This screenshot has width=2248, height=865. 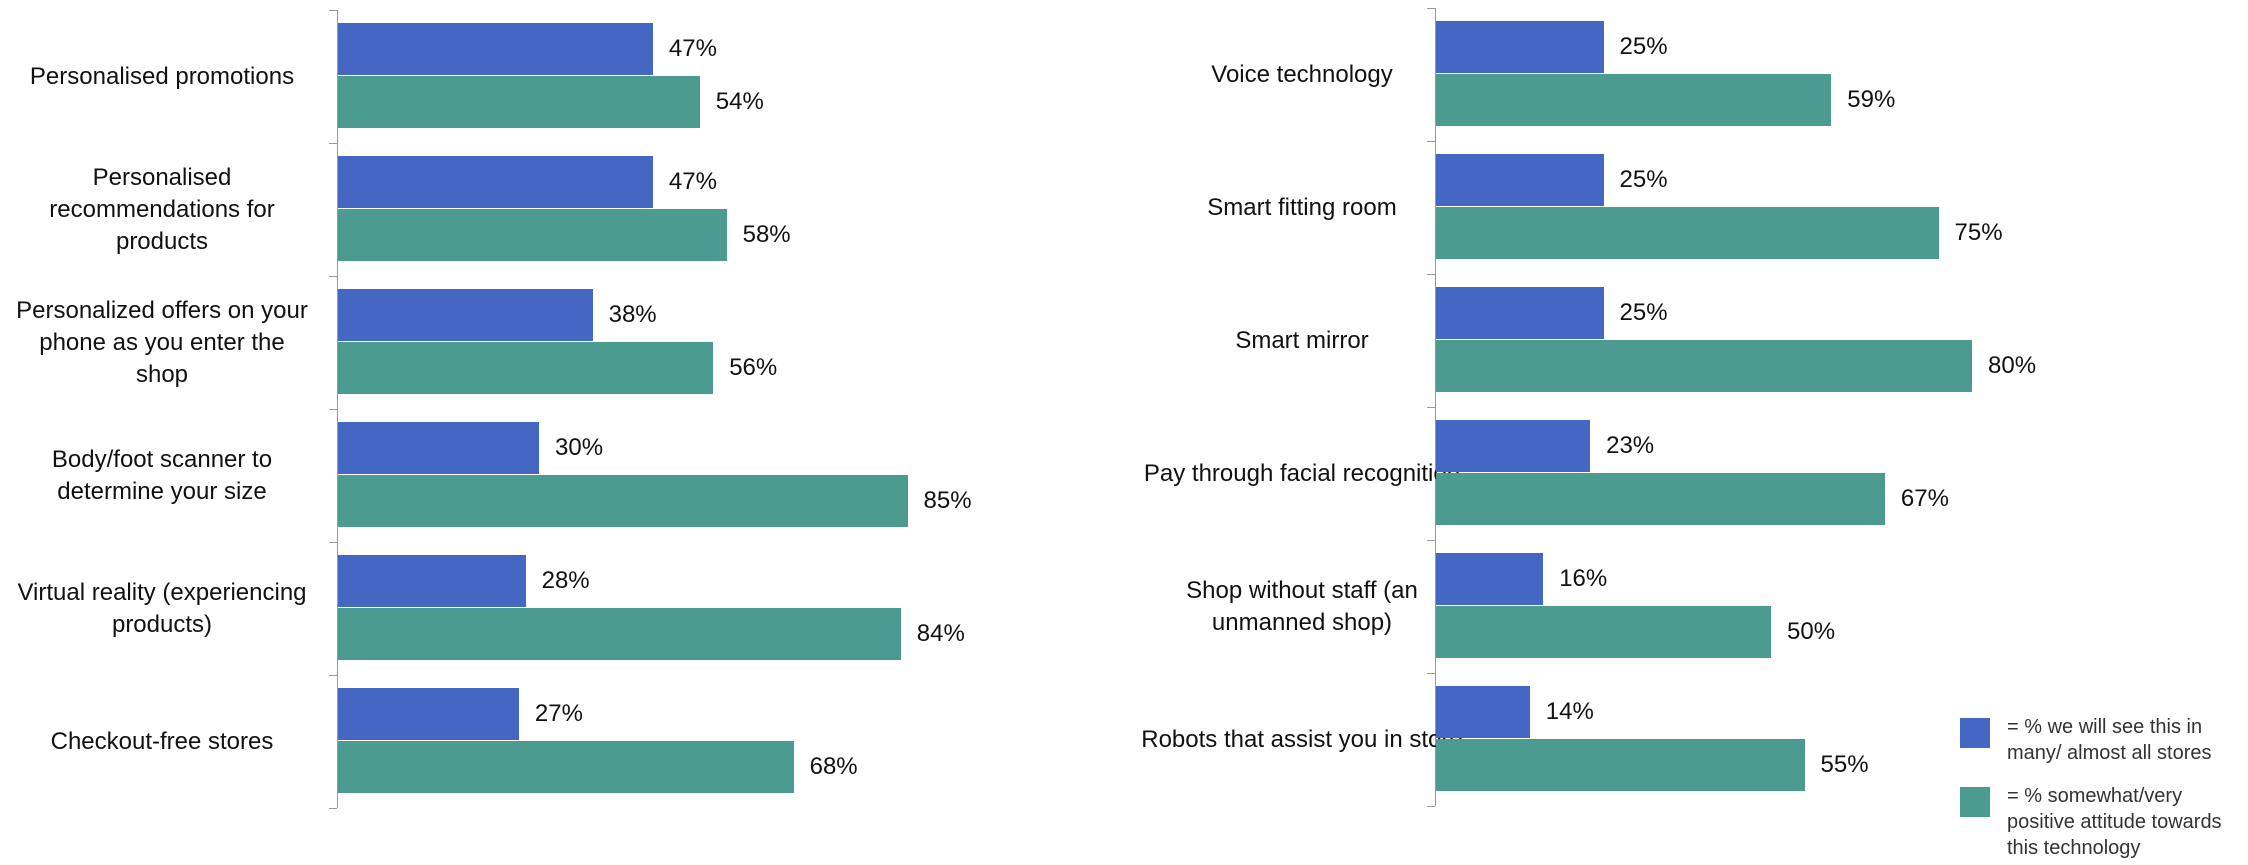 I want to click on value-label: 50%, so click(x=1811, y=631).